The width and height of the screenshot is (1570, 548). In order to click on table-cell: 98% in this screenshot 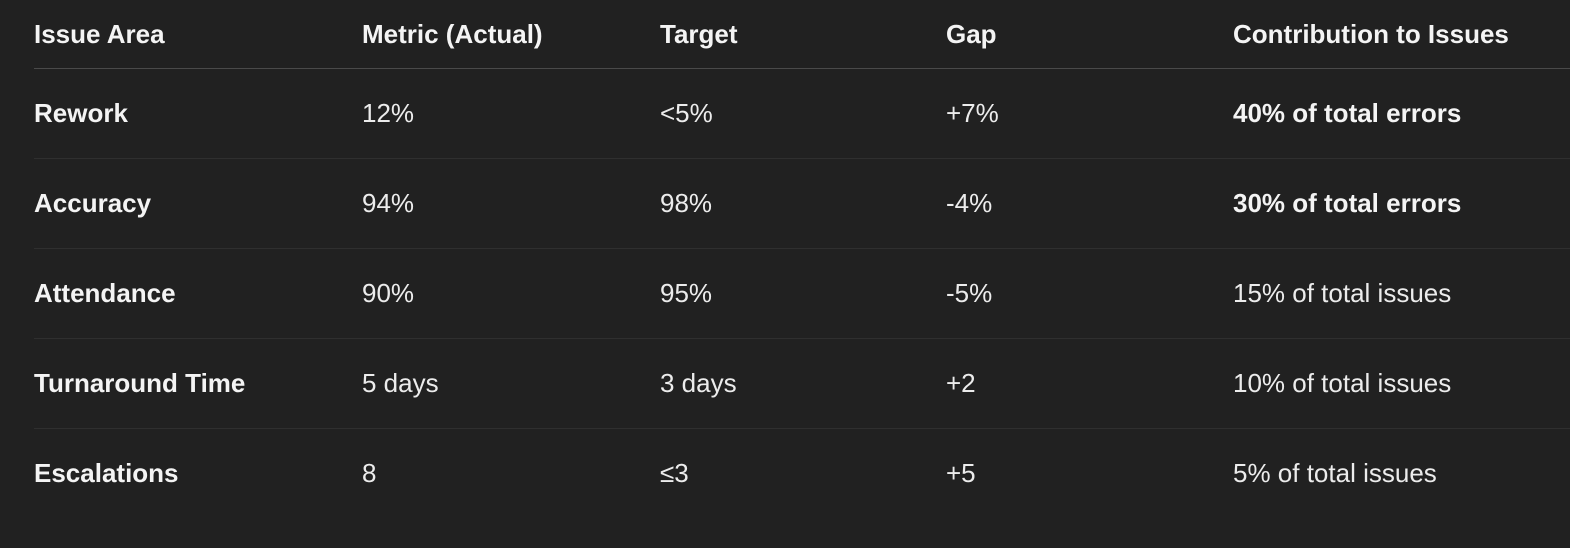, I will do `click(803, 203)`.